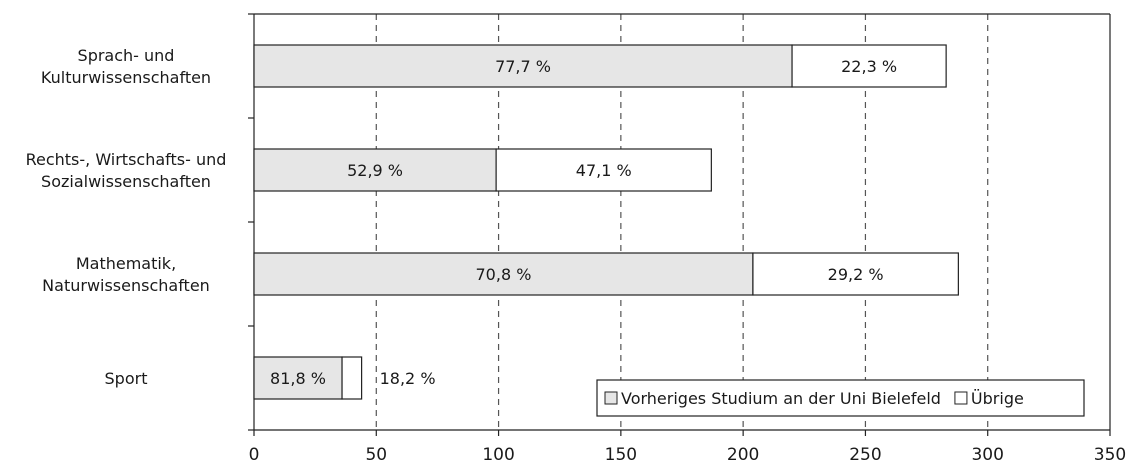 This screenshot has width=1131, height=470. I want to click on x-tick-label: 50, so click(376, 455).